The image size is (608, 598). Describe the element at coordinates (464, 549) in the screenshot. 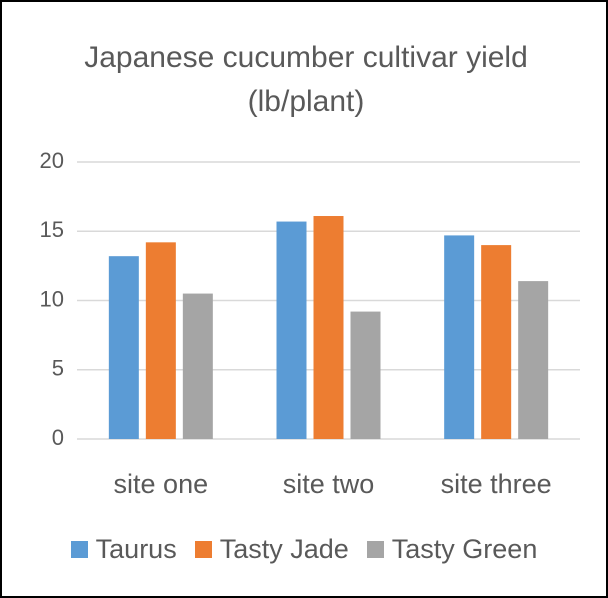

I see `legend-label: Tasty Green` at that location.